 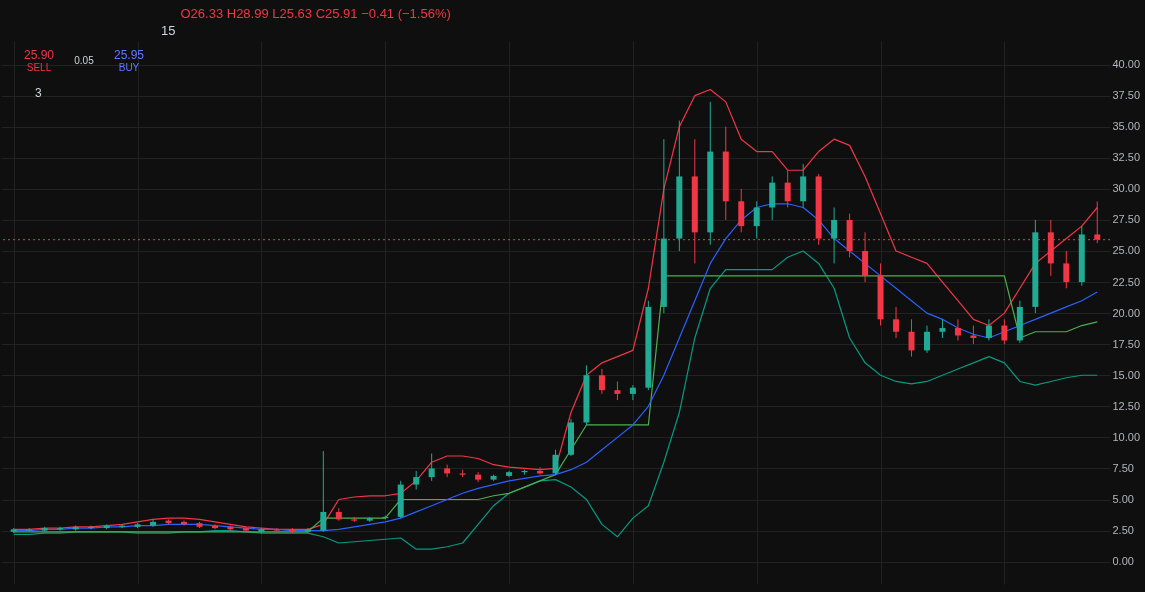 I want to click on y-tick-label: 15.00, so click(x=1126, y=374).